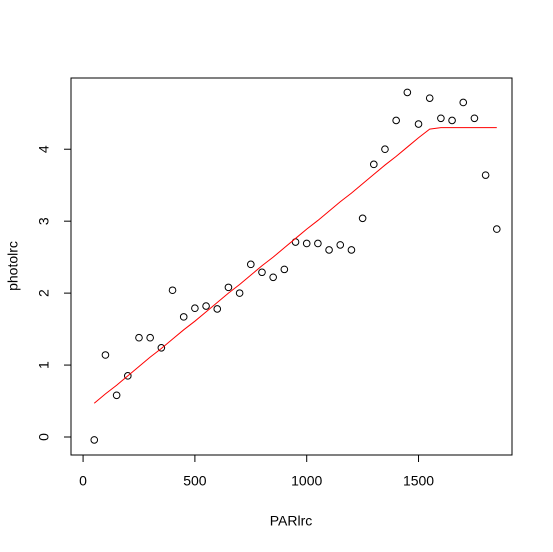 This screenshot has height=552, width=553. I want to click on x-tick-label: 0, so click(83, 481).